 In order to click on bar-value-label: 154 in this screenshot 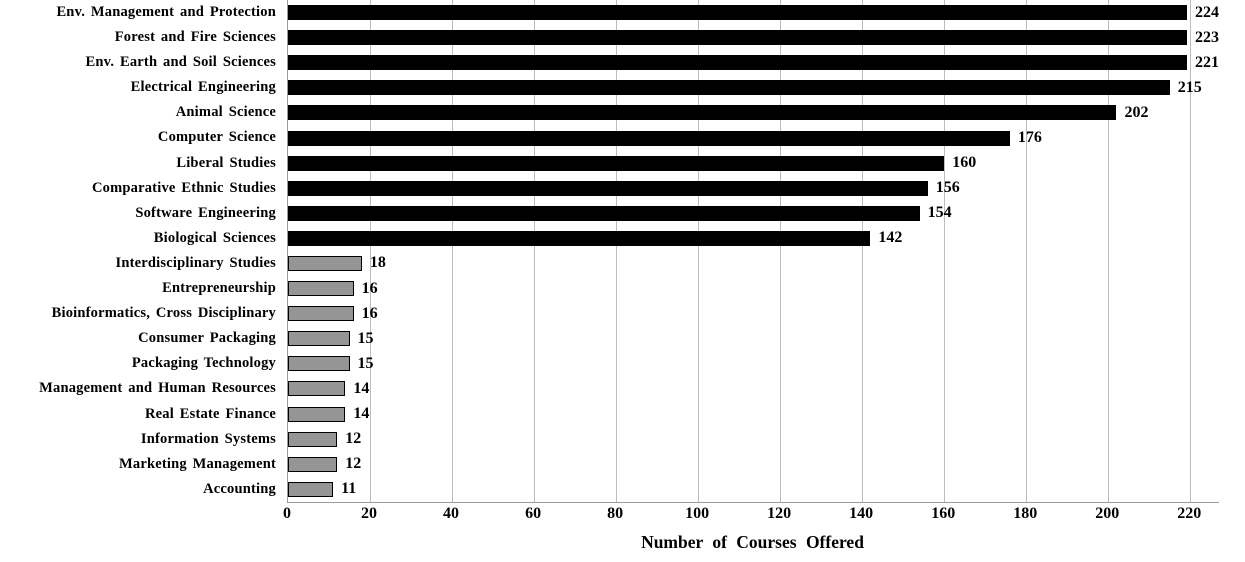, I will do `click(939, 213)`.